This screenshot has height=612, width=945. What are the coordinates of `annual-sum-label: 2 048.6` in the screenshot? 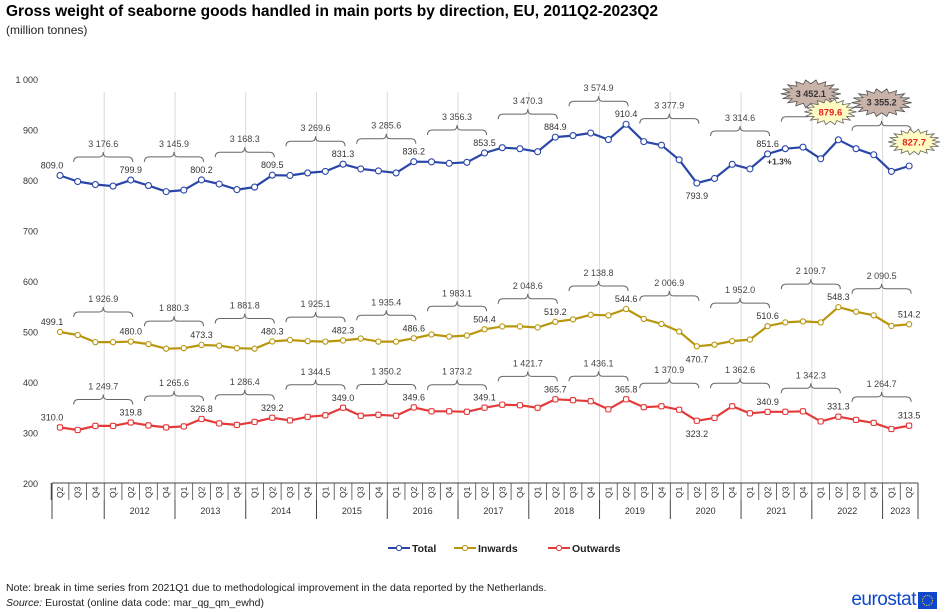 It's located at (528, 286).